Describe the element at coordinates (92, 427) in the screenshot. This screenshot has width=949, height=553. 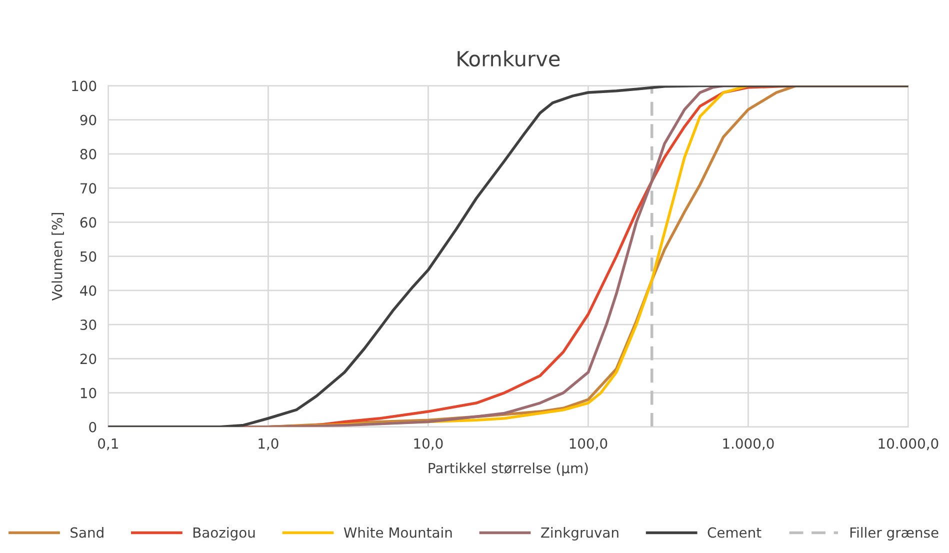
I see `y-tick-label: 0` at that location.